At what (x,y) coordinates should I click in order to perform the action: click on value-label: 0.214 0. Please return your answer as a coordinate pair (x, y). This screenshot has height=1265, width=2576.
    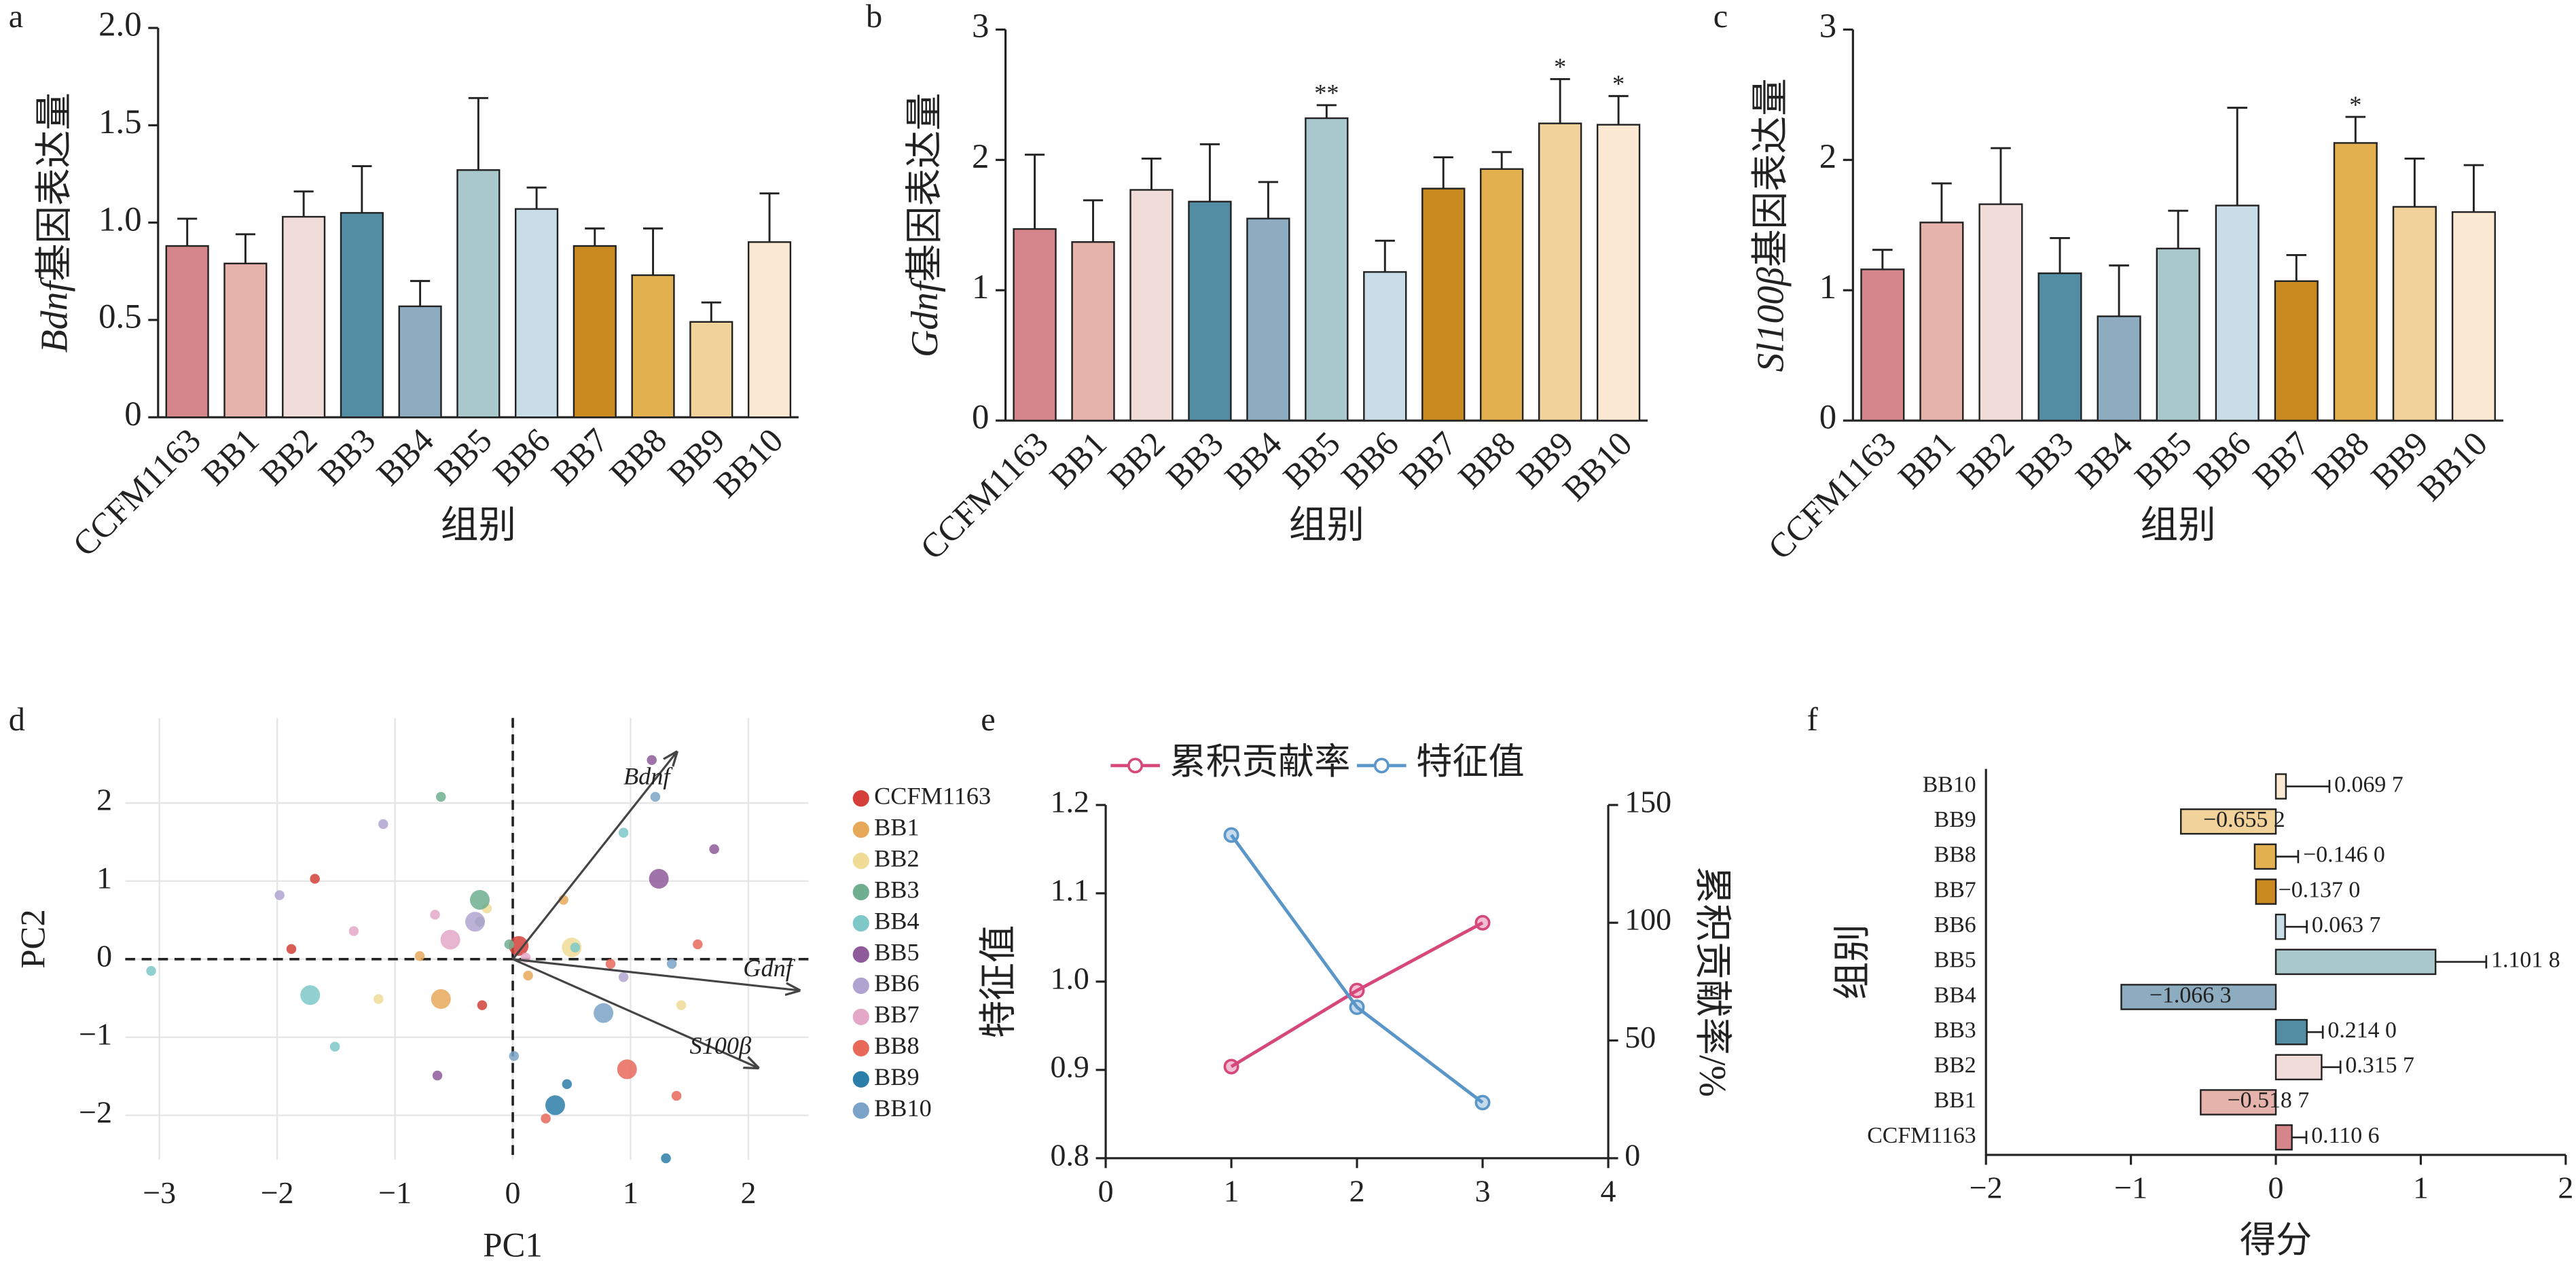
    Looking at the image, I should click on (2362, 1030).